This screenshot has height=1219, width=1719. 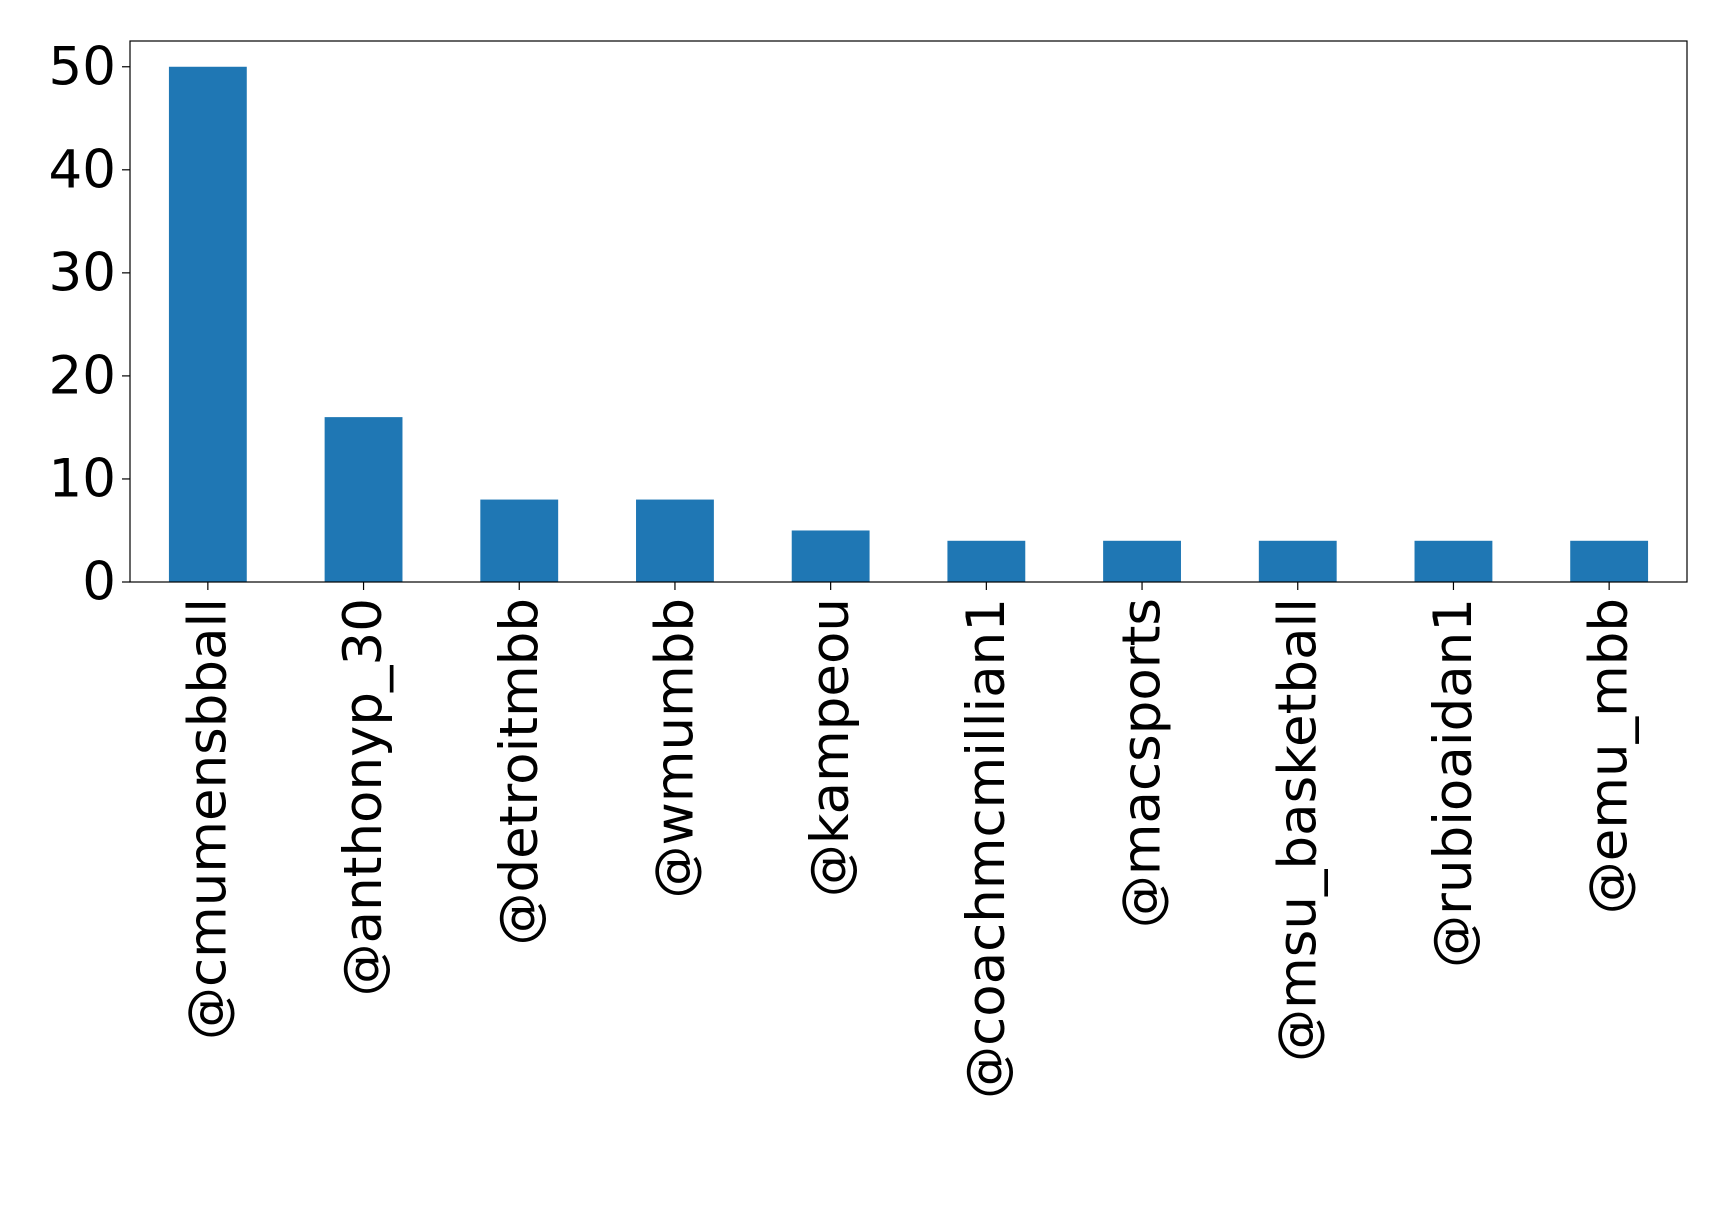 What do you see at coordinates (207, 819) in the screenshot?
I see `x-tick-label: @cmumensbball` at bounding box center [207, 819].